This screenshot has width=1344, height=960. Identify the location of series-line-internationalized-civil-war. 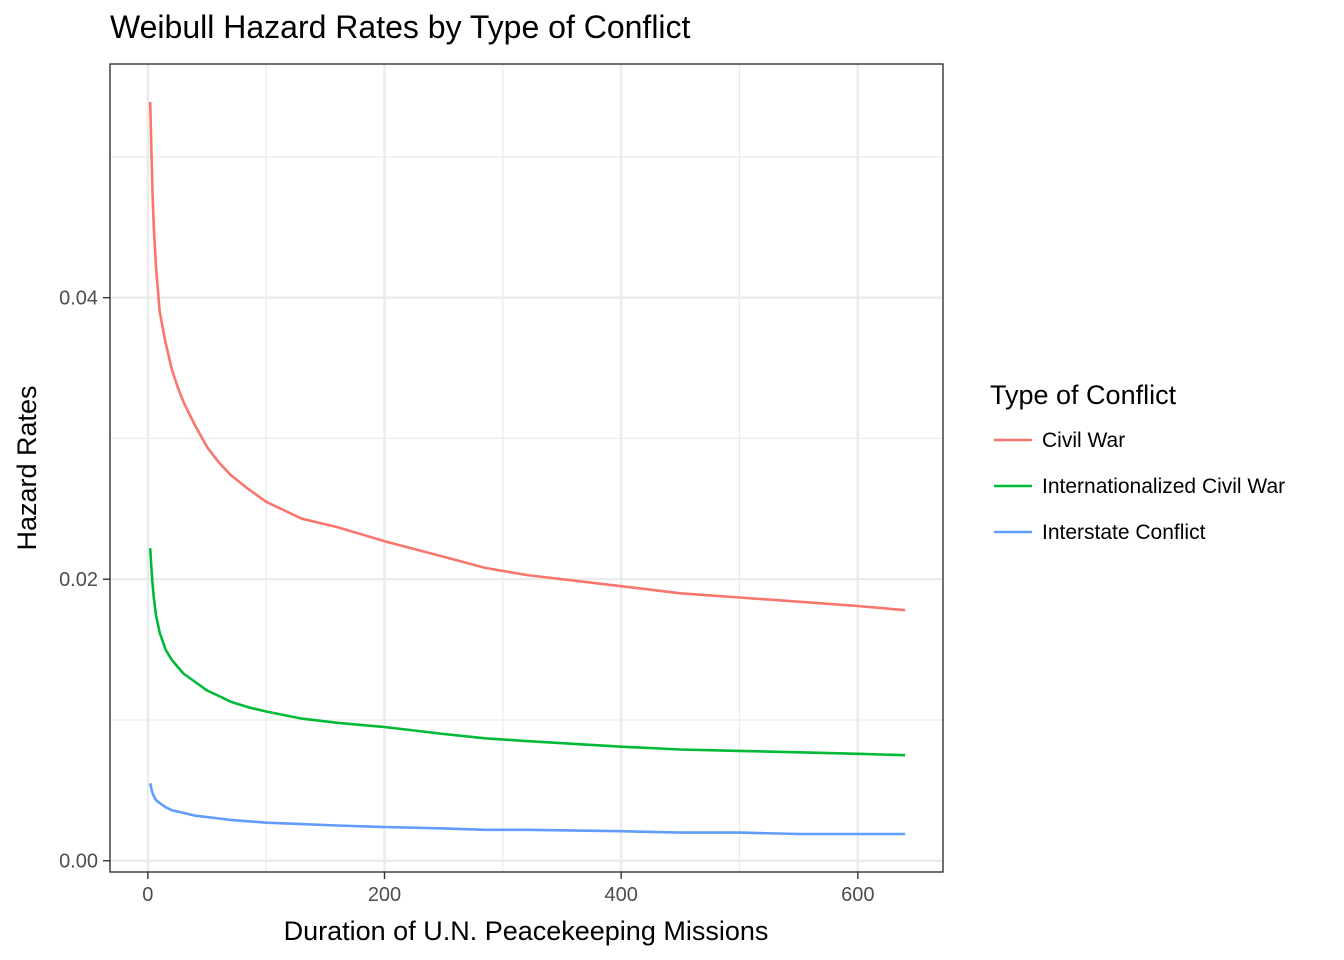
(527, 652).